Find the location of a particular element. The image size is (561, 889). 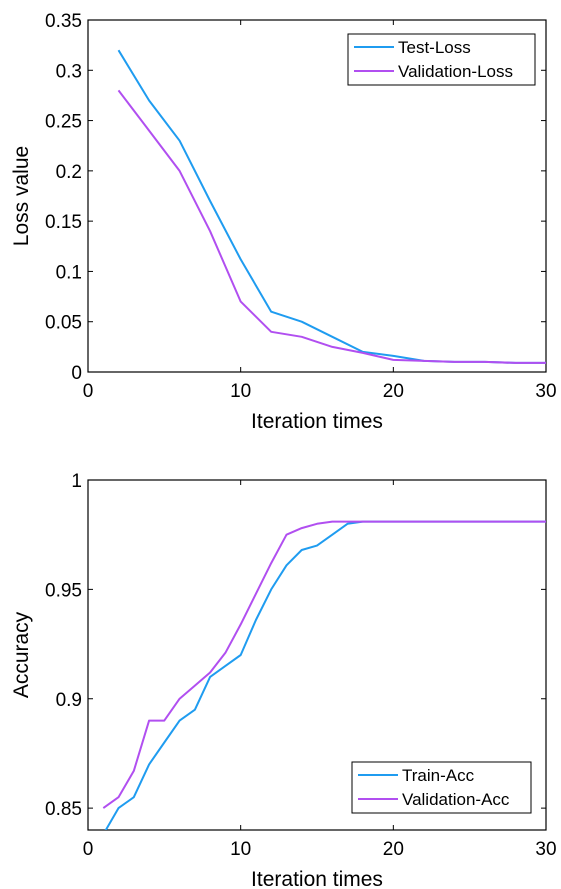

legend: Test-Loss Validation-Loss is located at coordinates (441, 59).